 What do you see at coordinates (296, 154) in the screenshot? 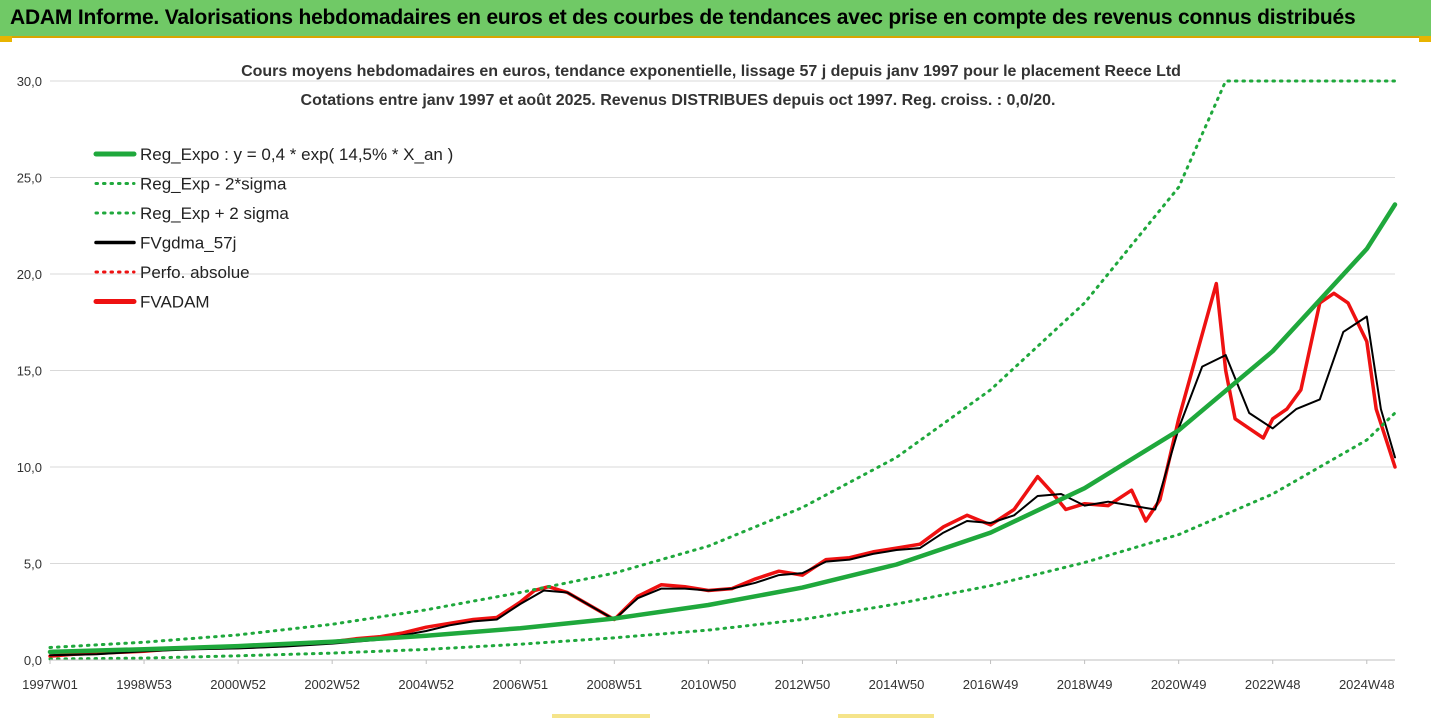
I see `legend-label: Reg_Expo : y = 0,4 * exp( 14,5% * X_an )` at bounding box center [296, 154].